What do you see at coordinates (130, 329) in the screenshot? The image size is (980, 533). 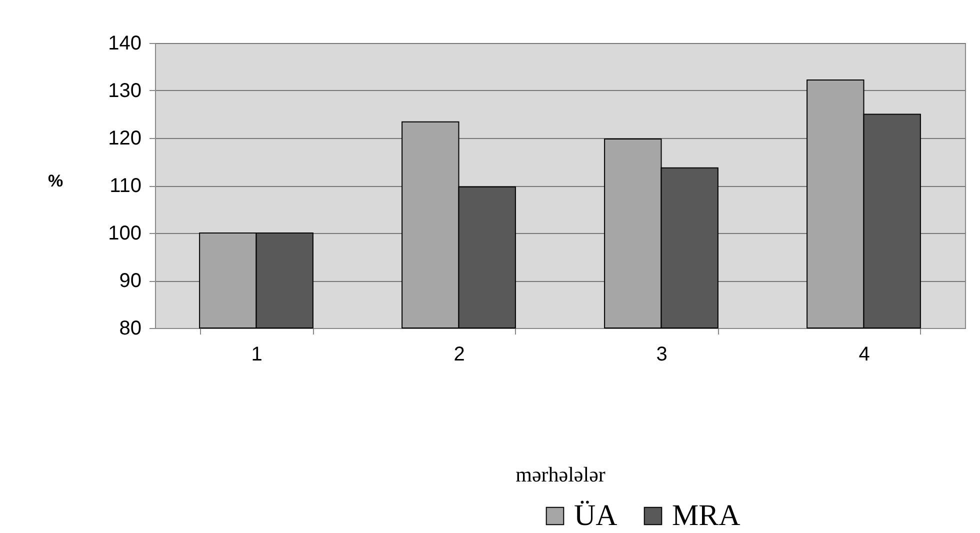 I see `y-tick-label: 80` at bounding box center [130, 329].